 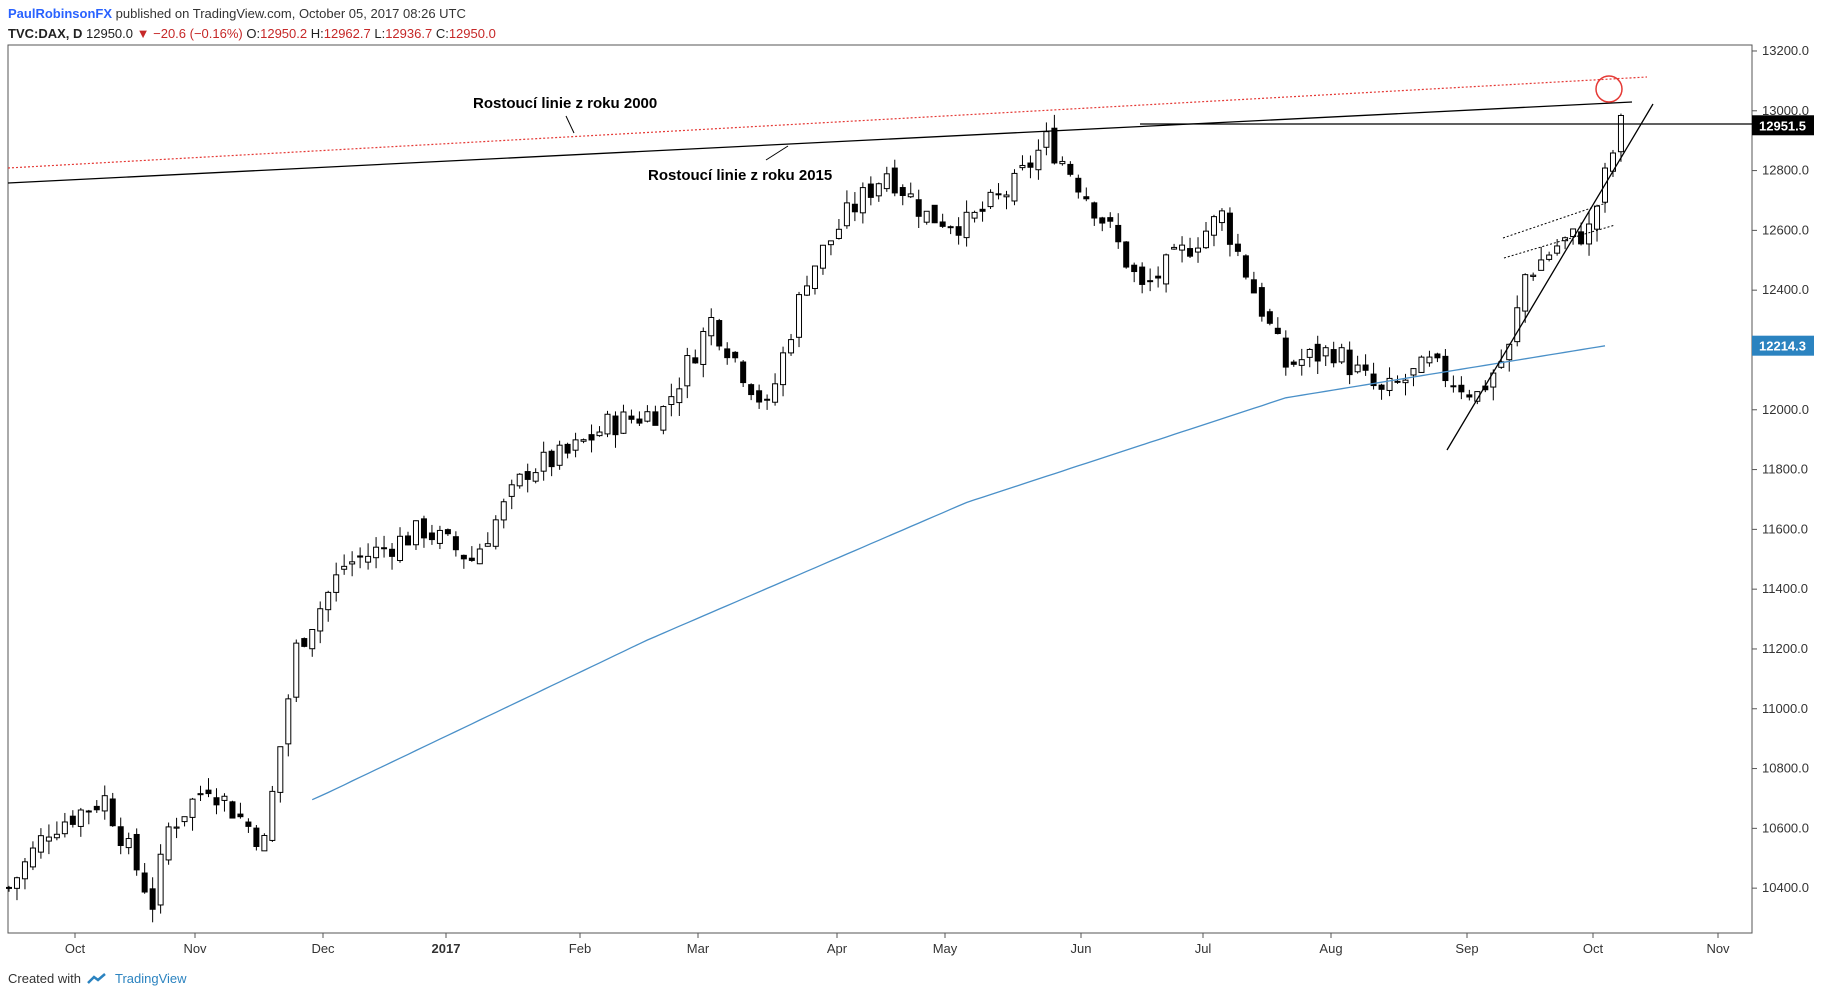 I want to click on low-value: 12936.7, so click(x=409, y=33).